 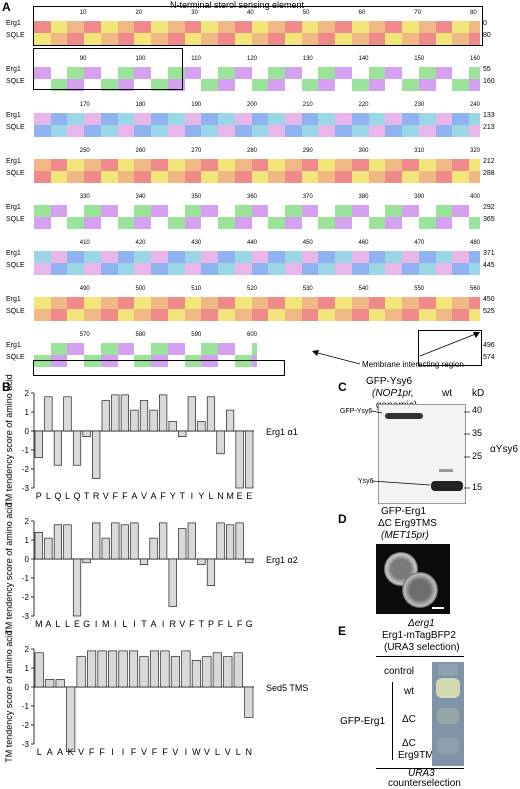 What do you see at coordinates (196, 151) in the screenshot?
I see `ruler-tick: 270` at bounding box center [196, 151].